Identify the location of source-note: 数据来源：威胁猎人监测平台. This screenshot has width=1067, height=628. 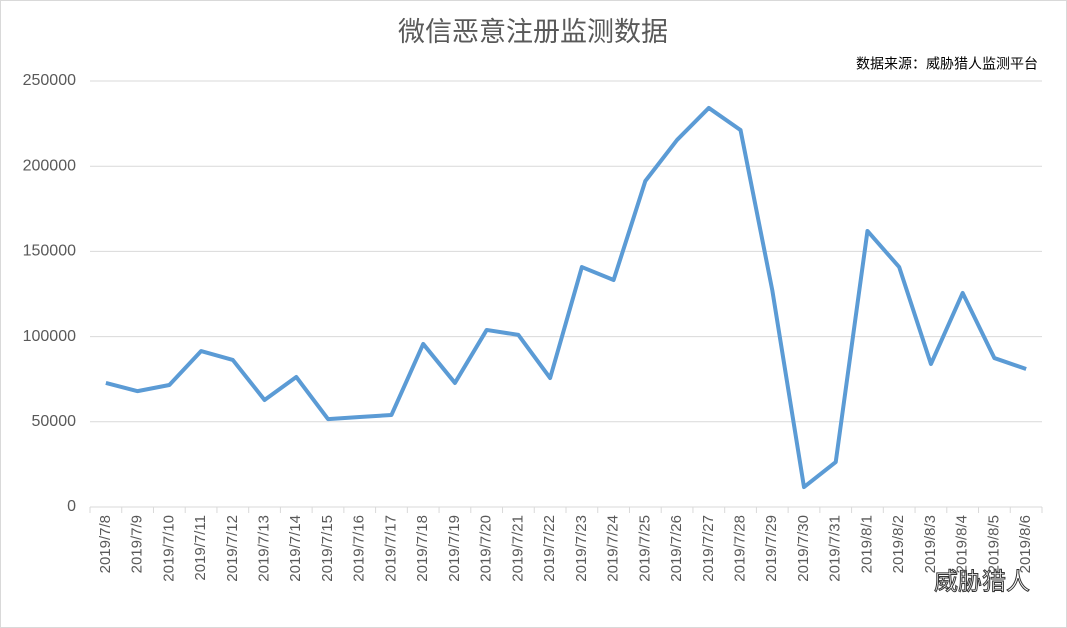
(947, 64).